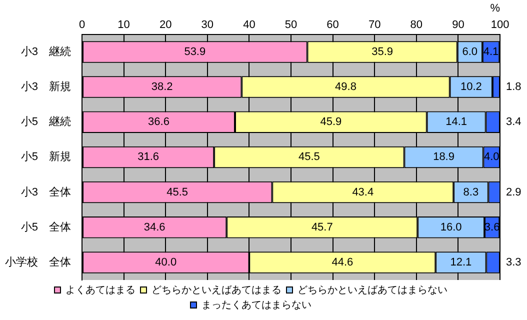  I want to click on data-label: 10.2, so click(471, 87).